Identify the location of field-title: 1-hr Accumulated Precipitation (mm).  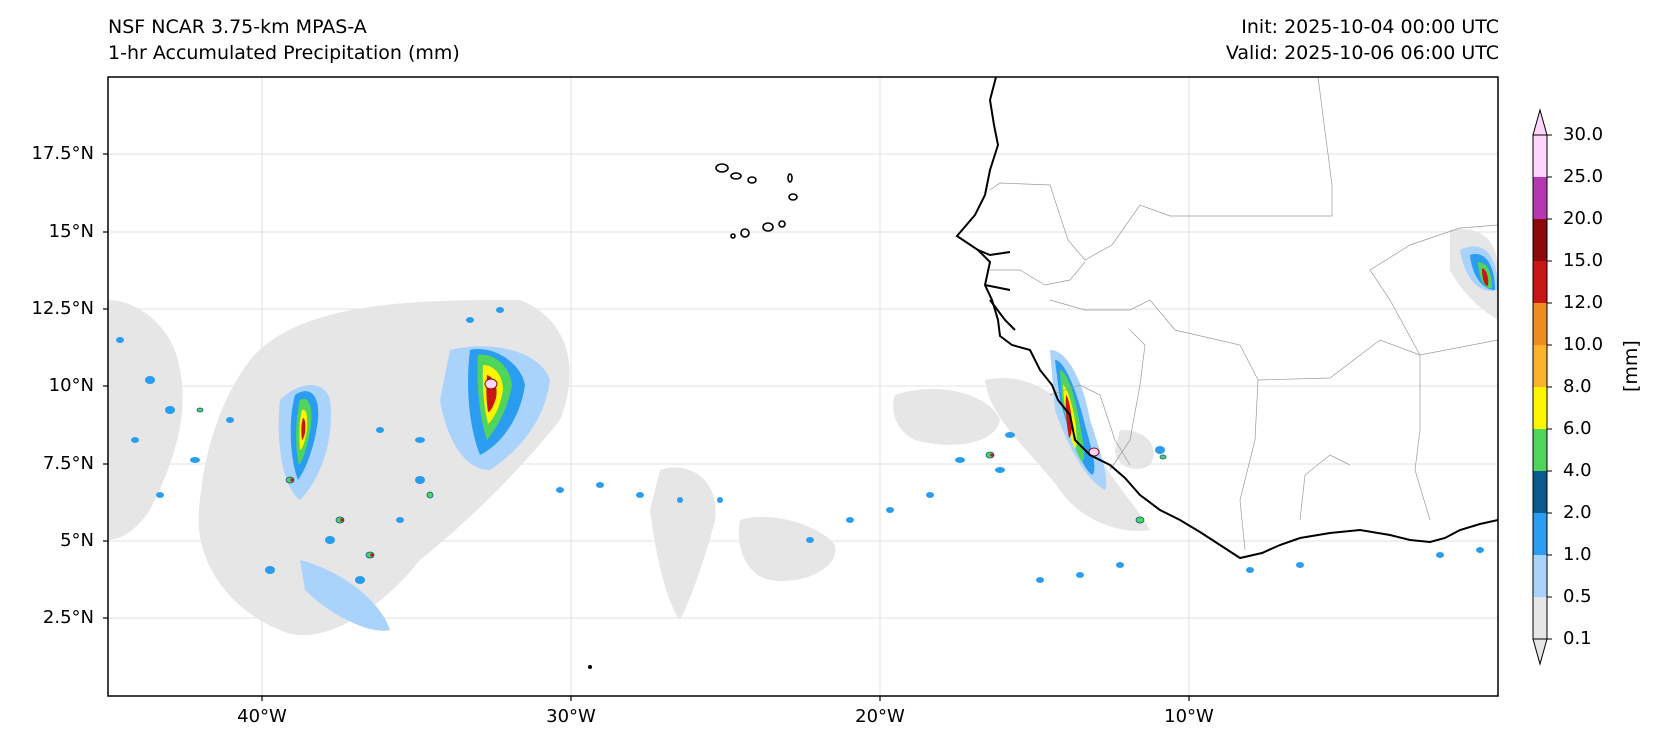
(284, 53).